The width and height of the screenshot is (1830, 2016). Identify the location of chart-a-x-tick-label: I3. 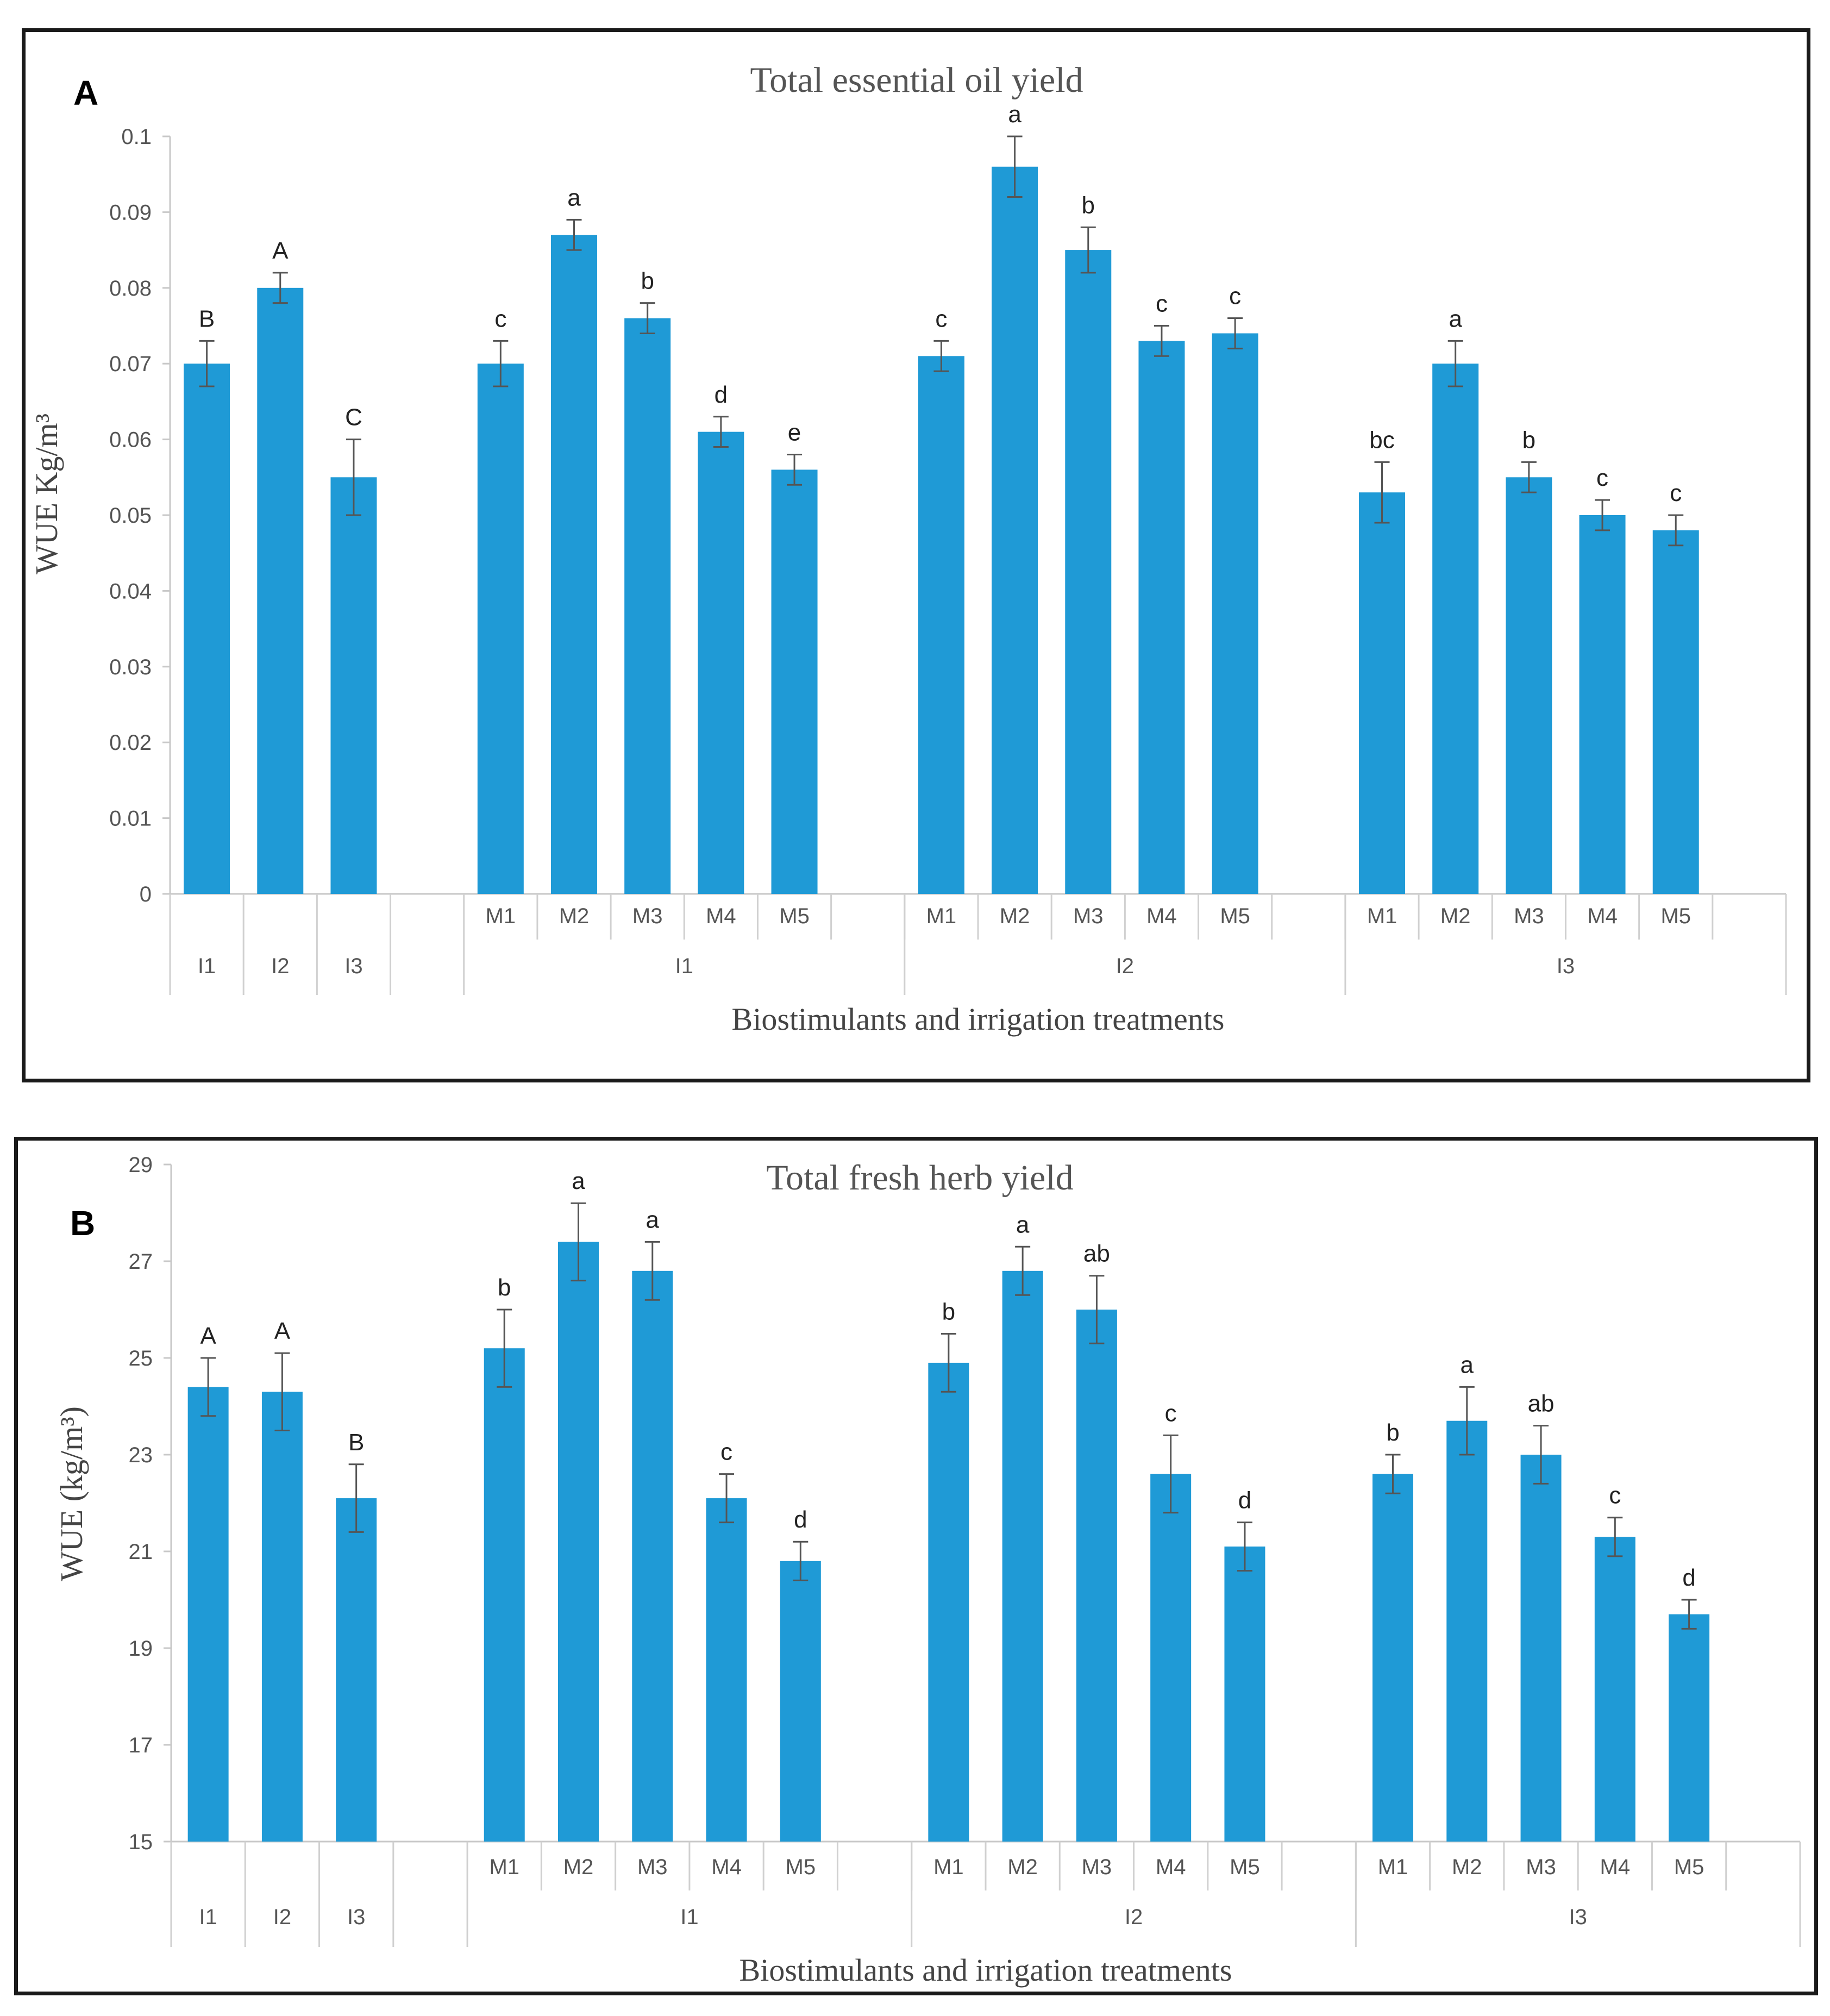
(353, 966).